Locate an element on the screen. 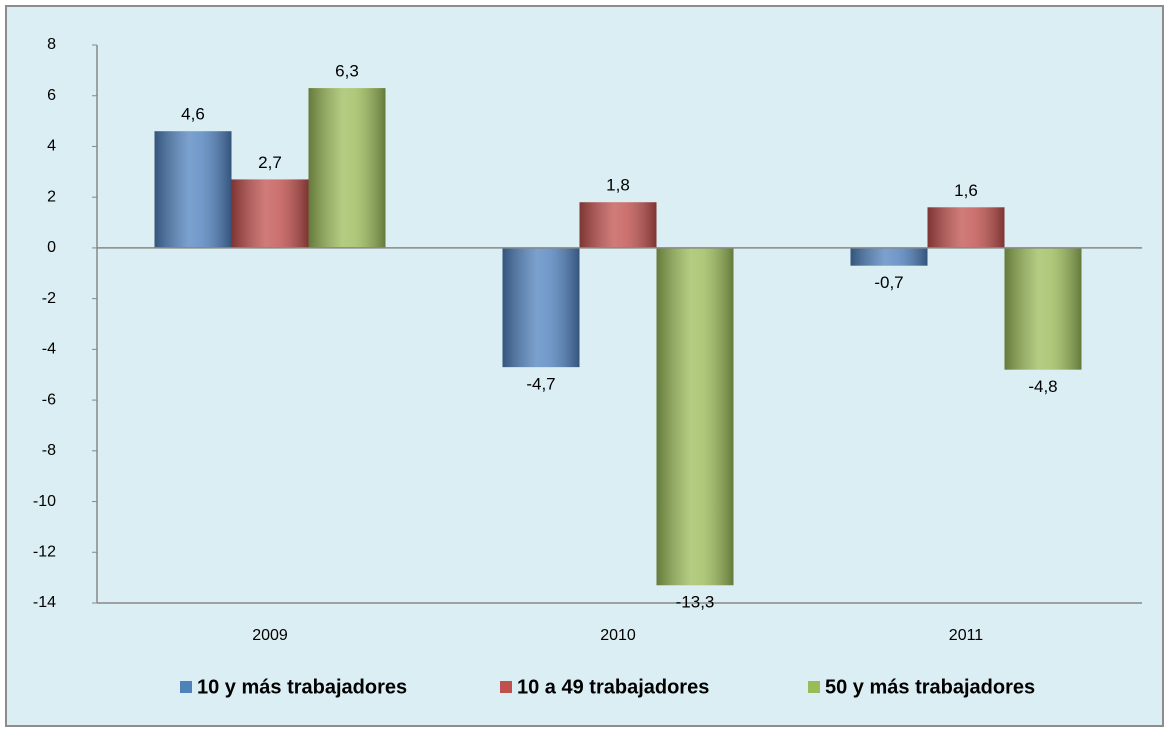 This screenshot has height=732, width=1169. y-tick-label: 0 is located at coordinates (51, 247).